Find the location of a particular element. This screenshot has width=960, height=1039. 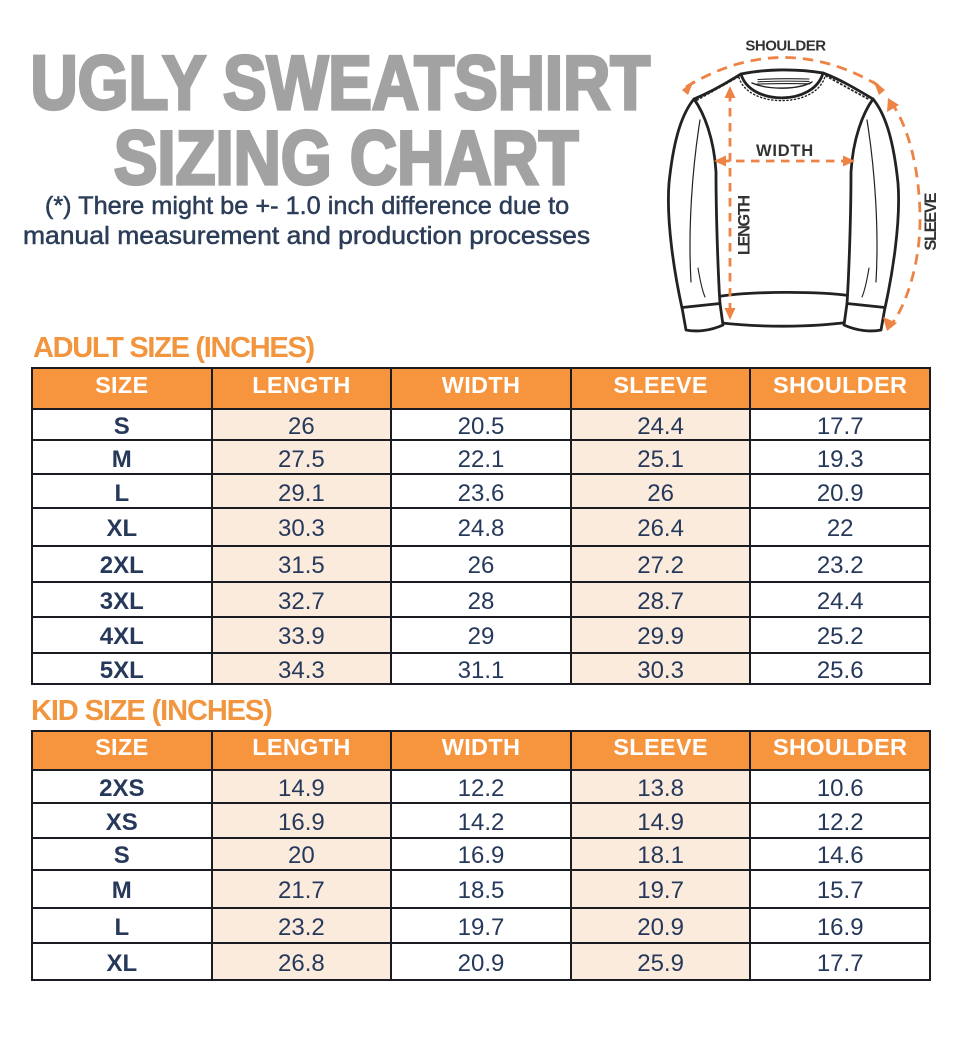

svg-text: LENGTH is located at coordinates (744, 225).